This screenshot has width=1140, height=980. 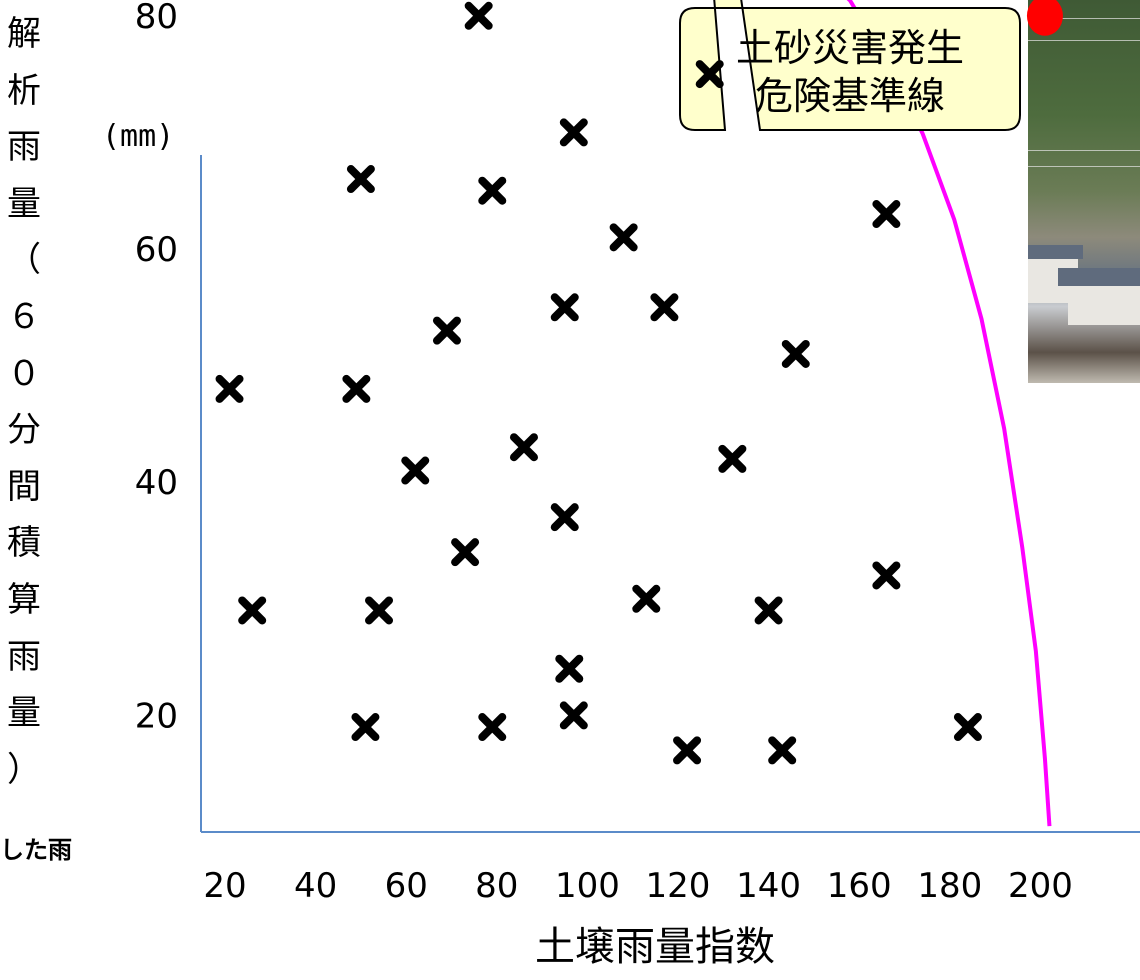 What do you see at coordinates (24, 486) in the screenshot?
I see `y-axis-label-glyph: 間` at bounding box center [24, 486].